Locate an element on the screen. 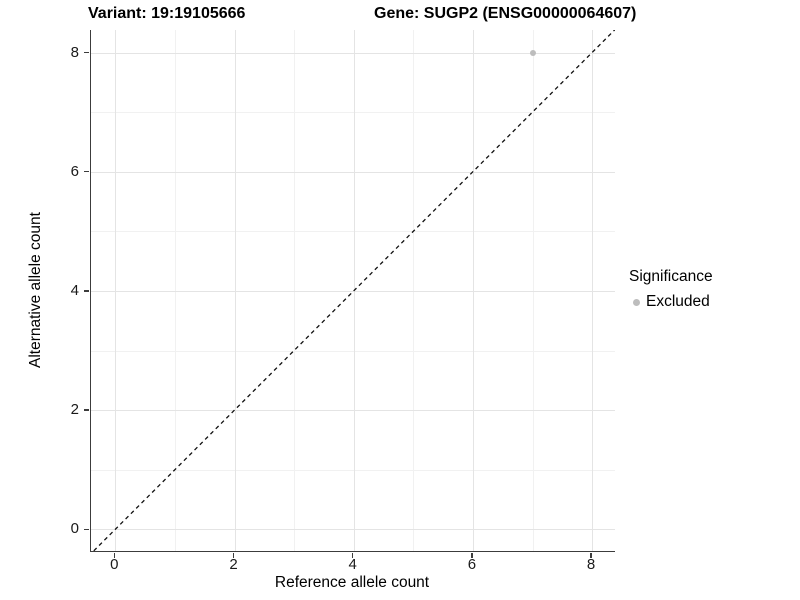 The height and width of the screenshot is (600, 800). legend-point-icon is located at coordinates (636, 302).